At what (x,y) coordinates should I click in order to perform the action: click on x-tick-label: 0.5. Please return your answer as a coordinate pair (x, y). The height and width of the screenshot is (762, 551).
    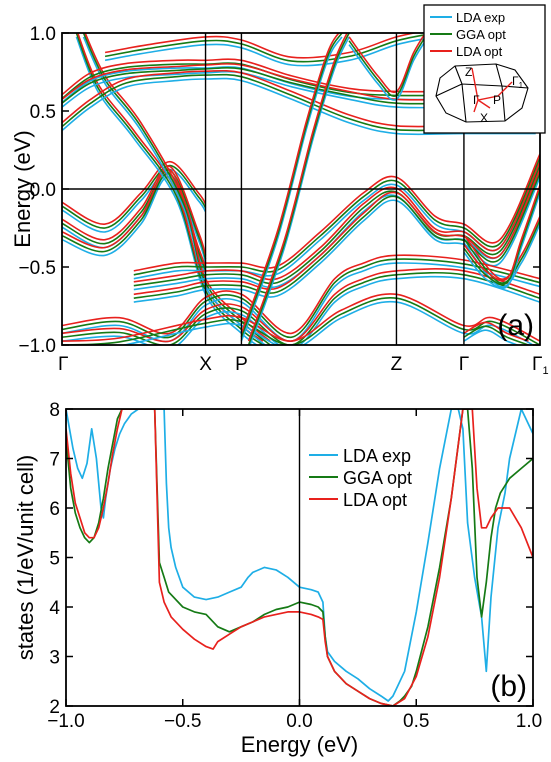
    Looking at the image, I should click on (416, 721).